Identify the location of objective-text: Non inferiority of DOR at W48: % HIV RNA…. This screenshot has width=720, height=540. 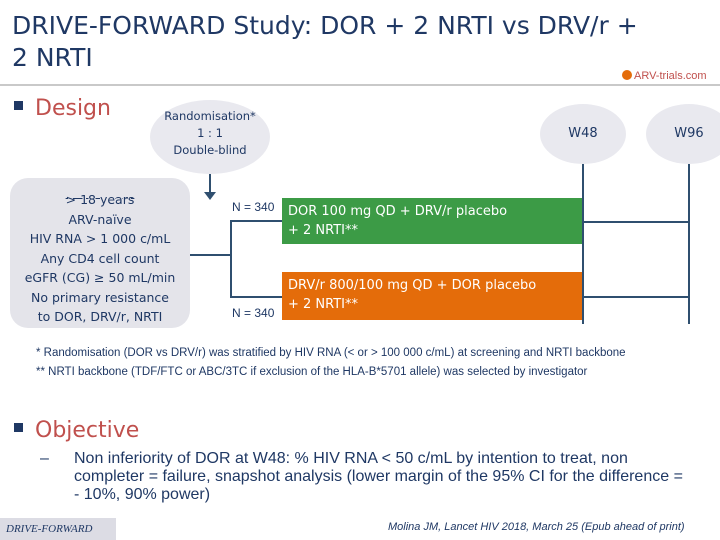
(378, 476).